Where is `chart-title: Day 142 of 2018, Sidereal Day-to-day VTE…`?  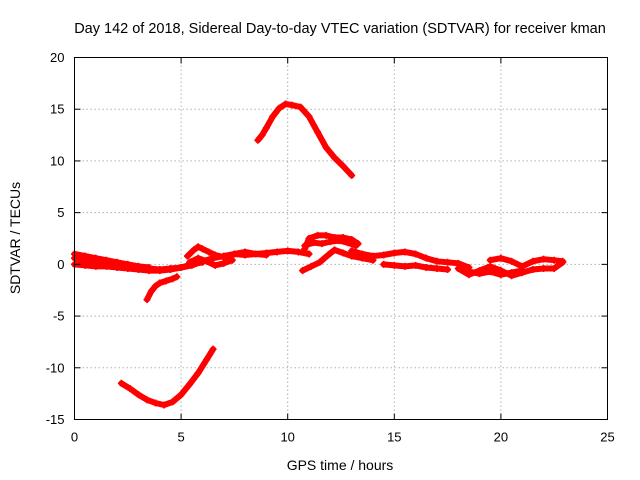
chart-title: Day 142 of 2018, Sidereal Day-to-day VTE… is located at coordinates (340, 29).